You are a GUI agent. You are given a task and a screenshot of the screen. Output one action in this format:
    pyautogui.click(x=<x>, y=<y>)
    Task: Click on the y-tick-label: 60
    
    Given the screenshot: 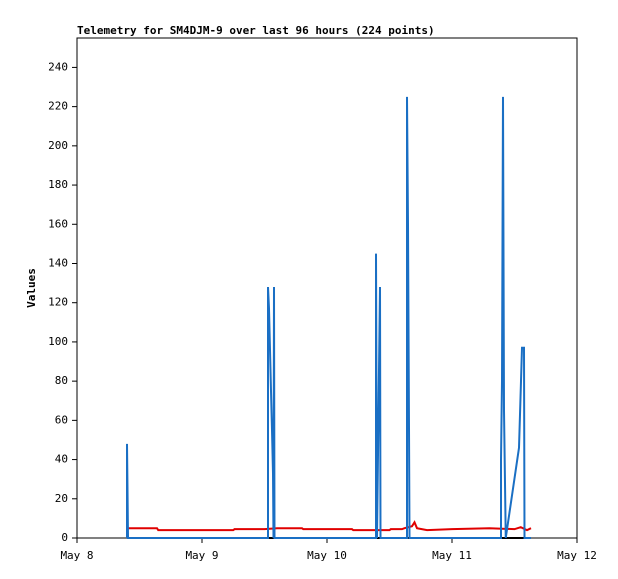 What is the action you would take?
    pyautogui.click(x=61, y=419)
    